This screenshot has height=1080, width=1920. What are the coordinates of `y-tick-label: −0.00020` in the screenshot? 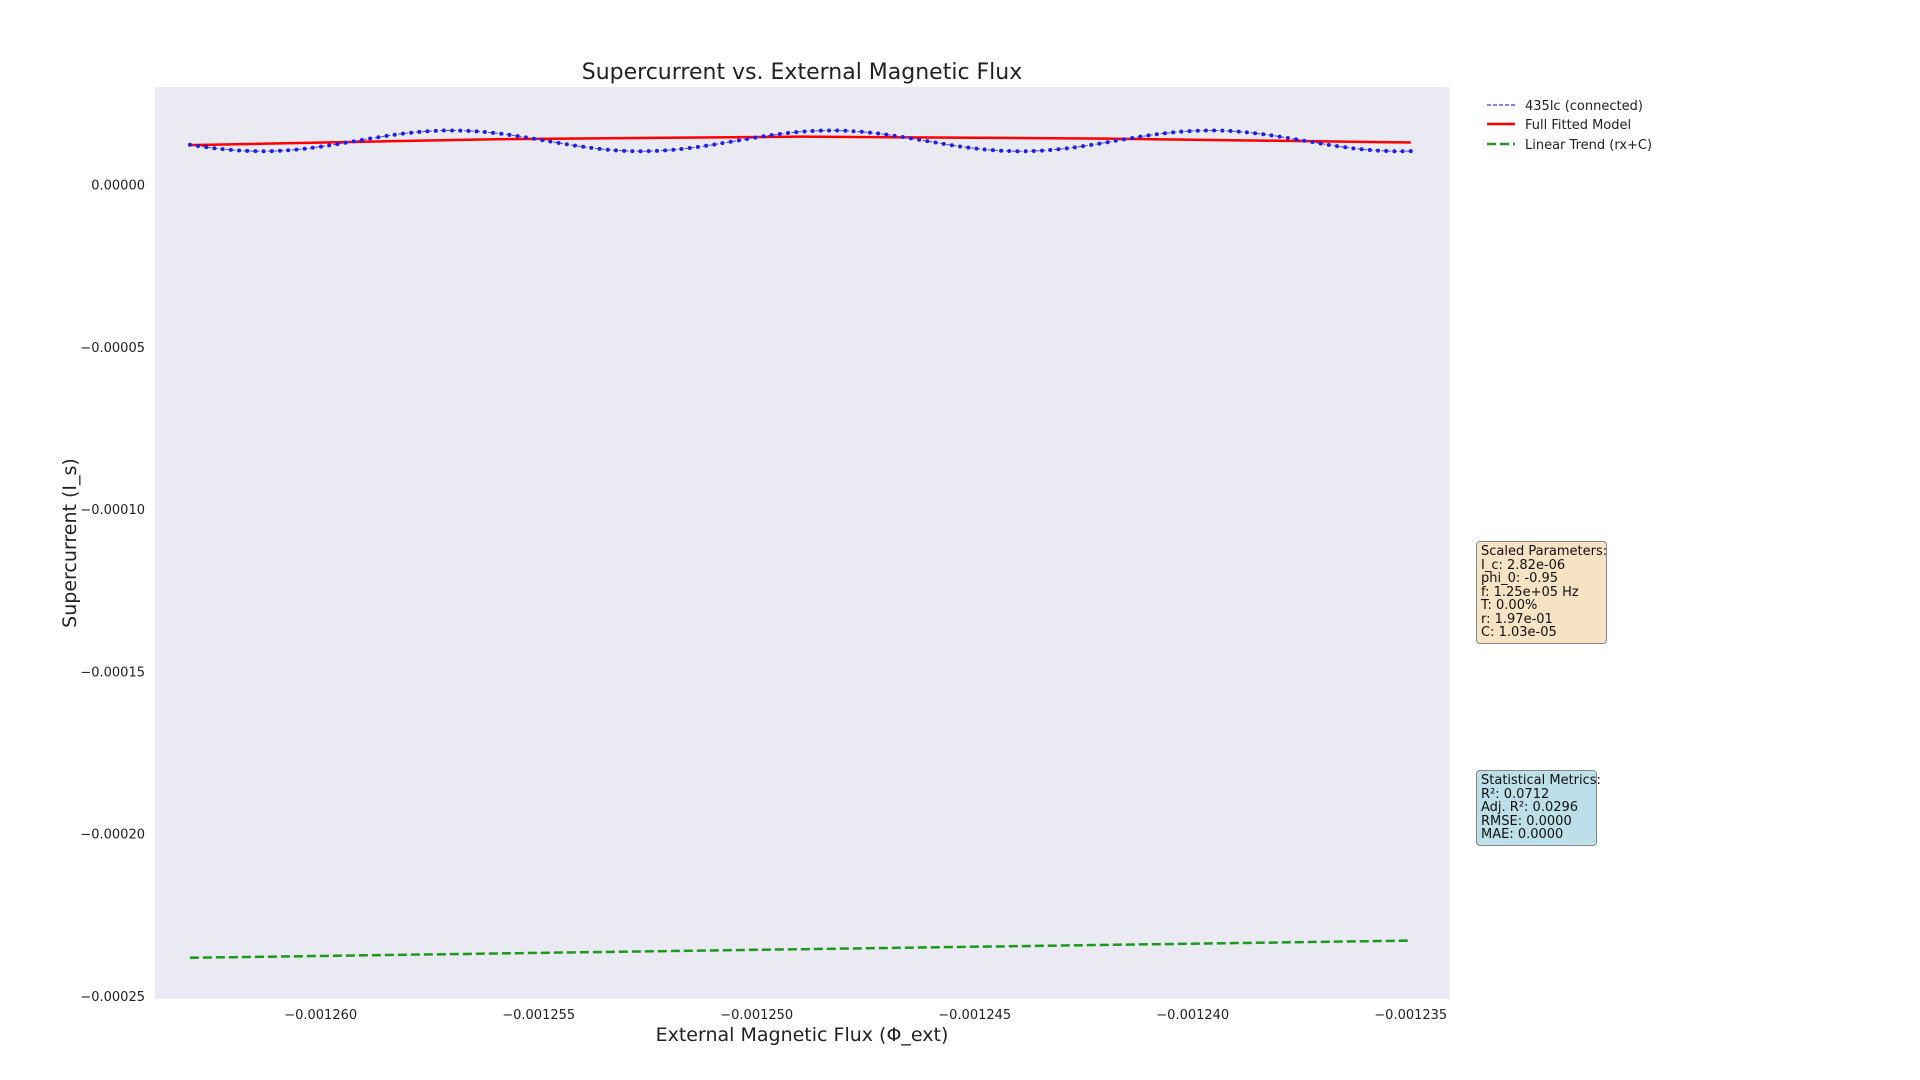 It's located at (112, 835).